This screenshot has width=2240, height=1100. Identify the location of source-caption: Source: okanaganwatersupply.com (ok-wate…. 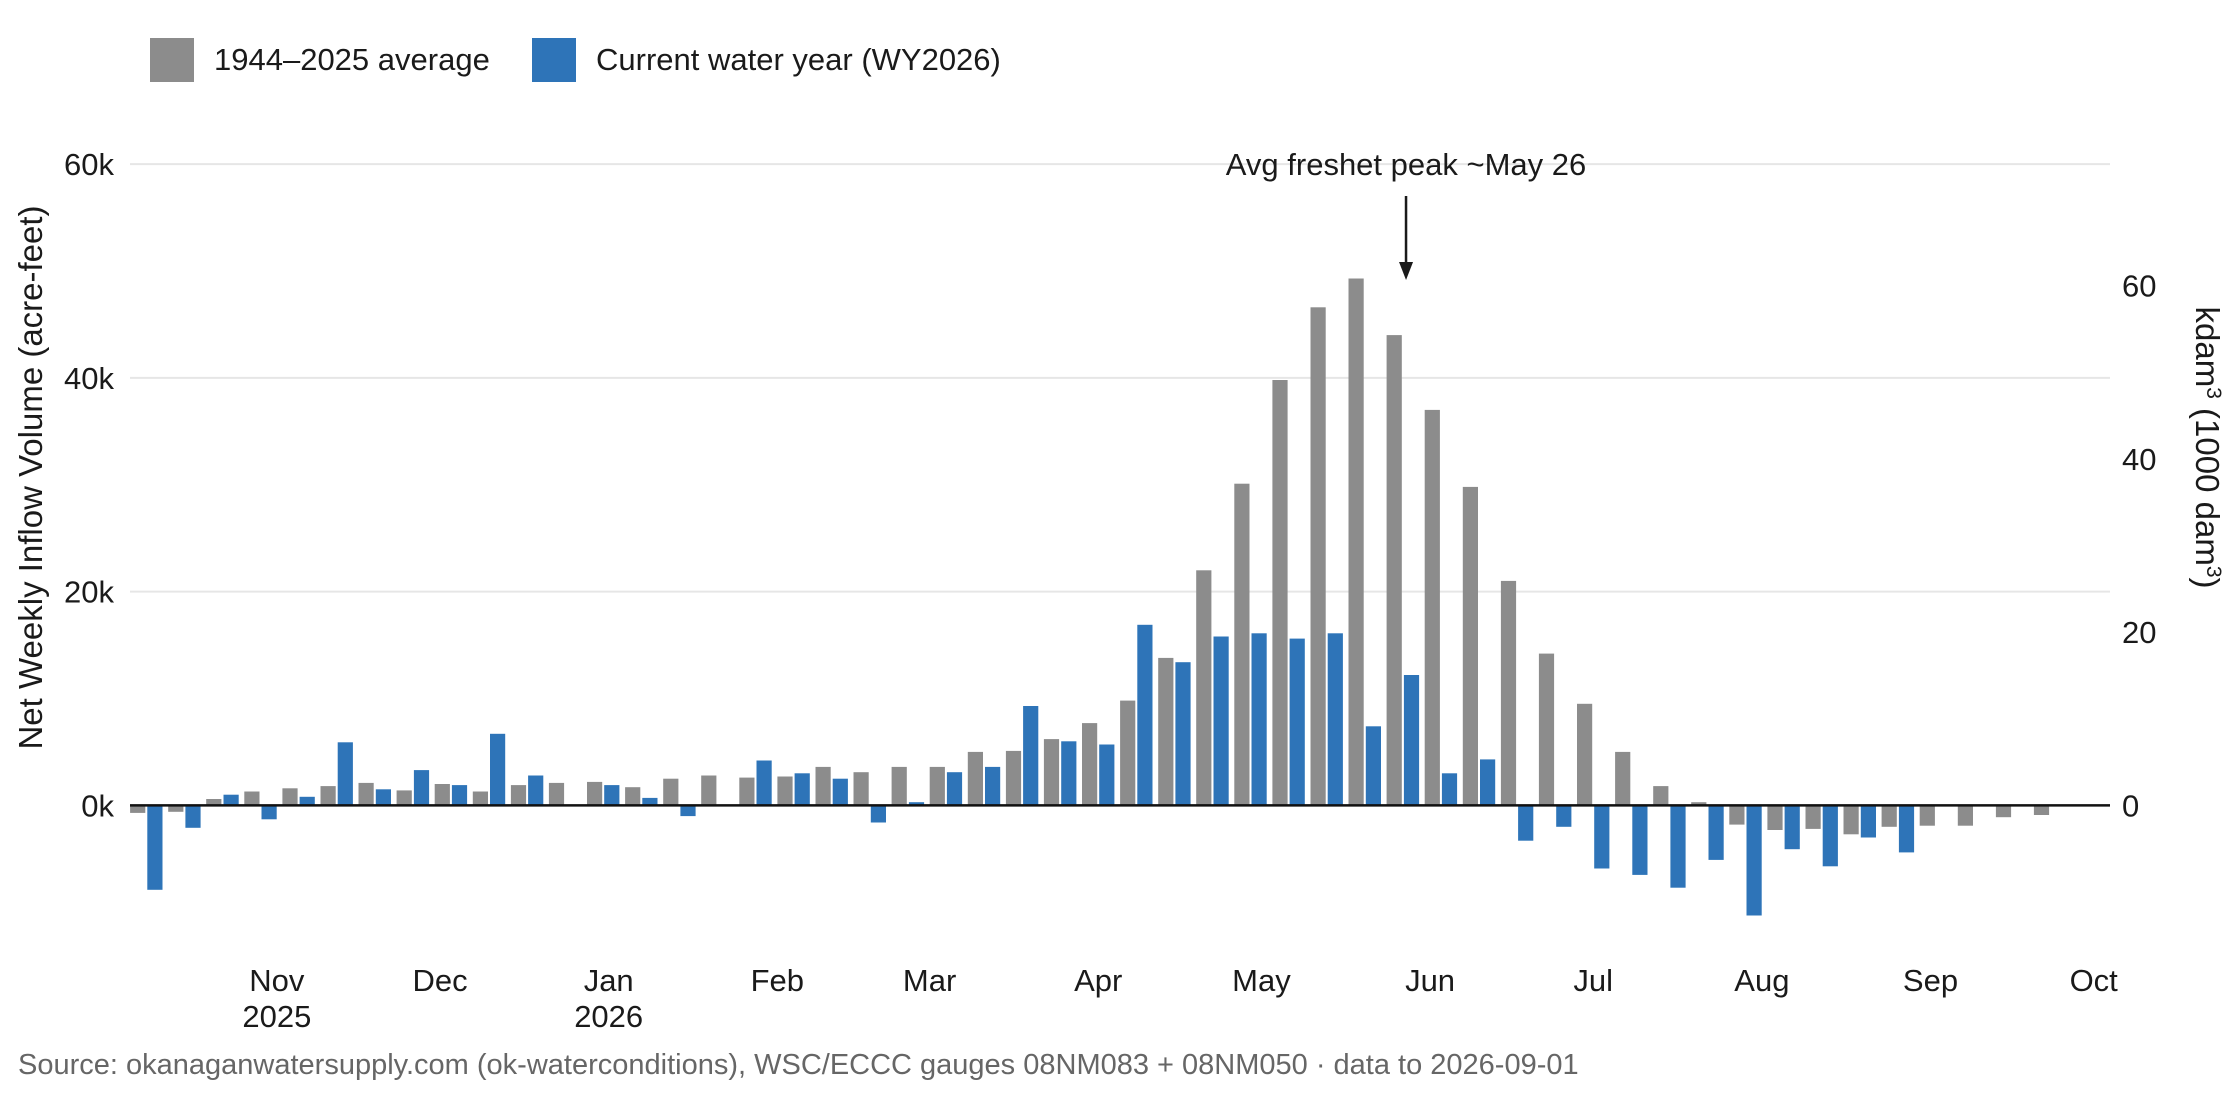
(798, 1065).